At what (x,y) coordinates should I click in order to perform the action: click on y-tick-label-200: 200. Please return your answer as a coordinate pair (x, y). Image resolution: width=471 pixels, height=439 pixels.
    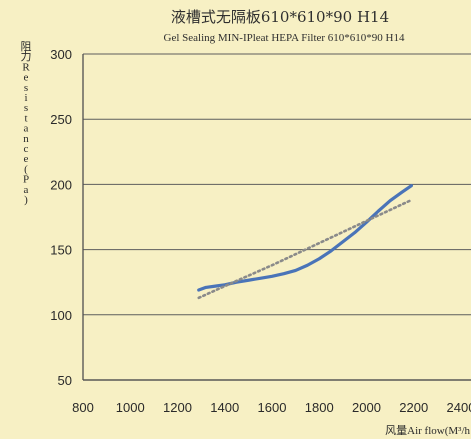
    Looking at the image, I should click on (61, 184).